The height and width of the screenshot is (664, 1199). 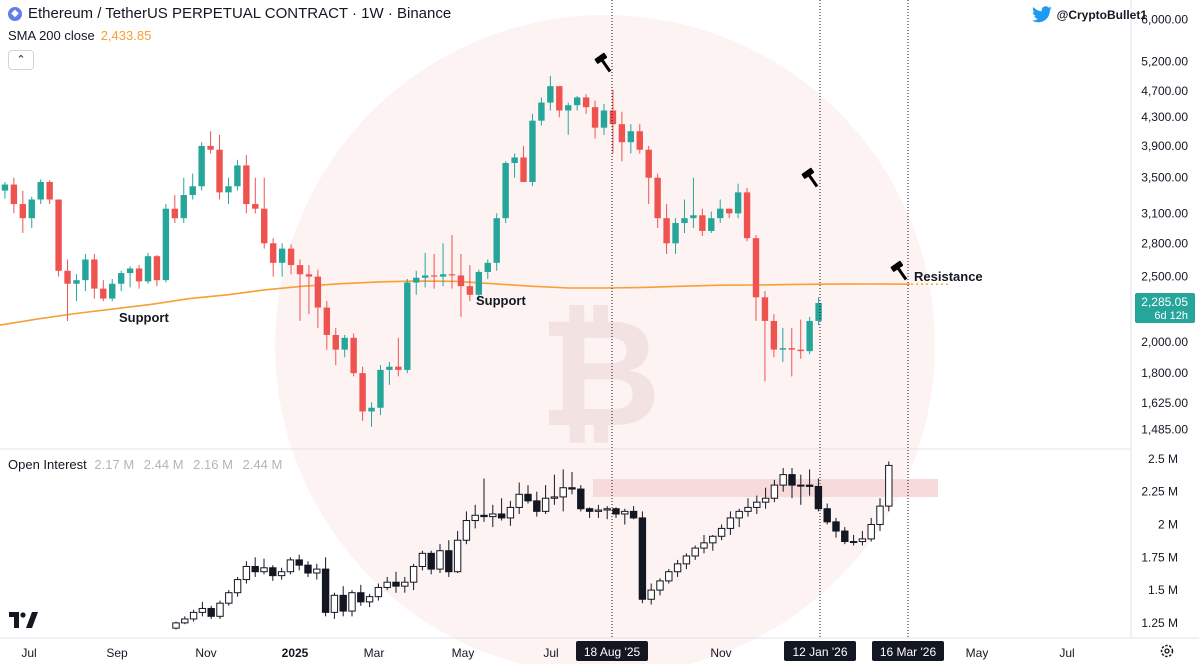 What do you see at coordinates (79, 35) in the screenshot?
I see `sma-legend: SMA 200 close 2,433.85` at bounding box center [79, 35].